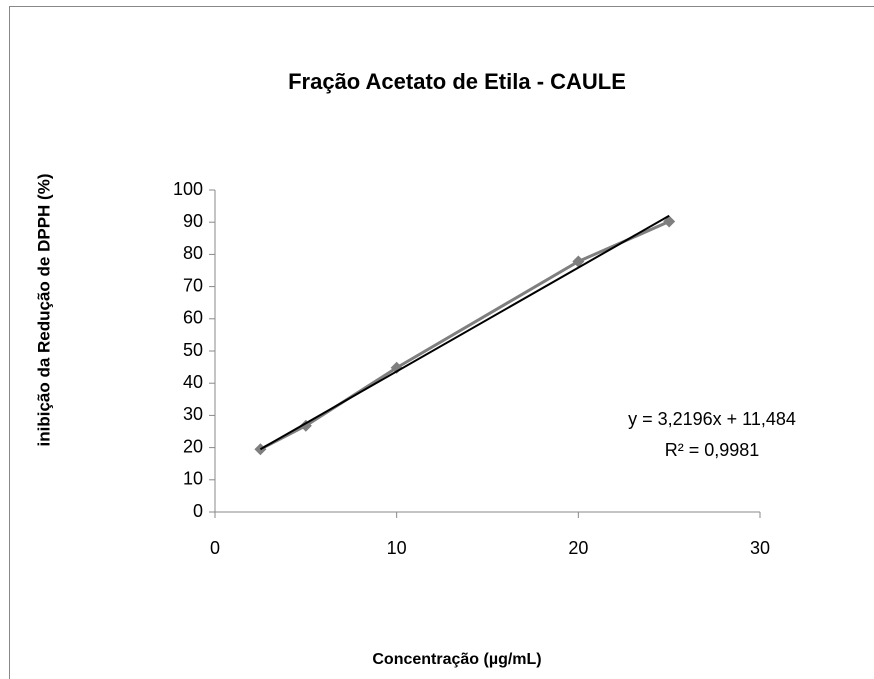  What do you see at coordinates (193, 479) in the screenshot?
I see `y-tick-label: 10` at bounding box center [193, 479].